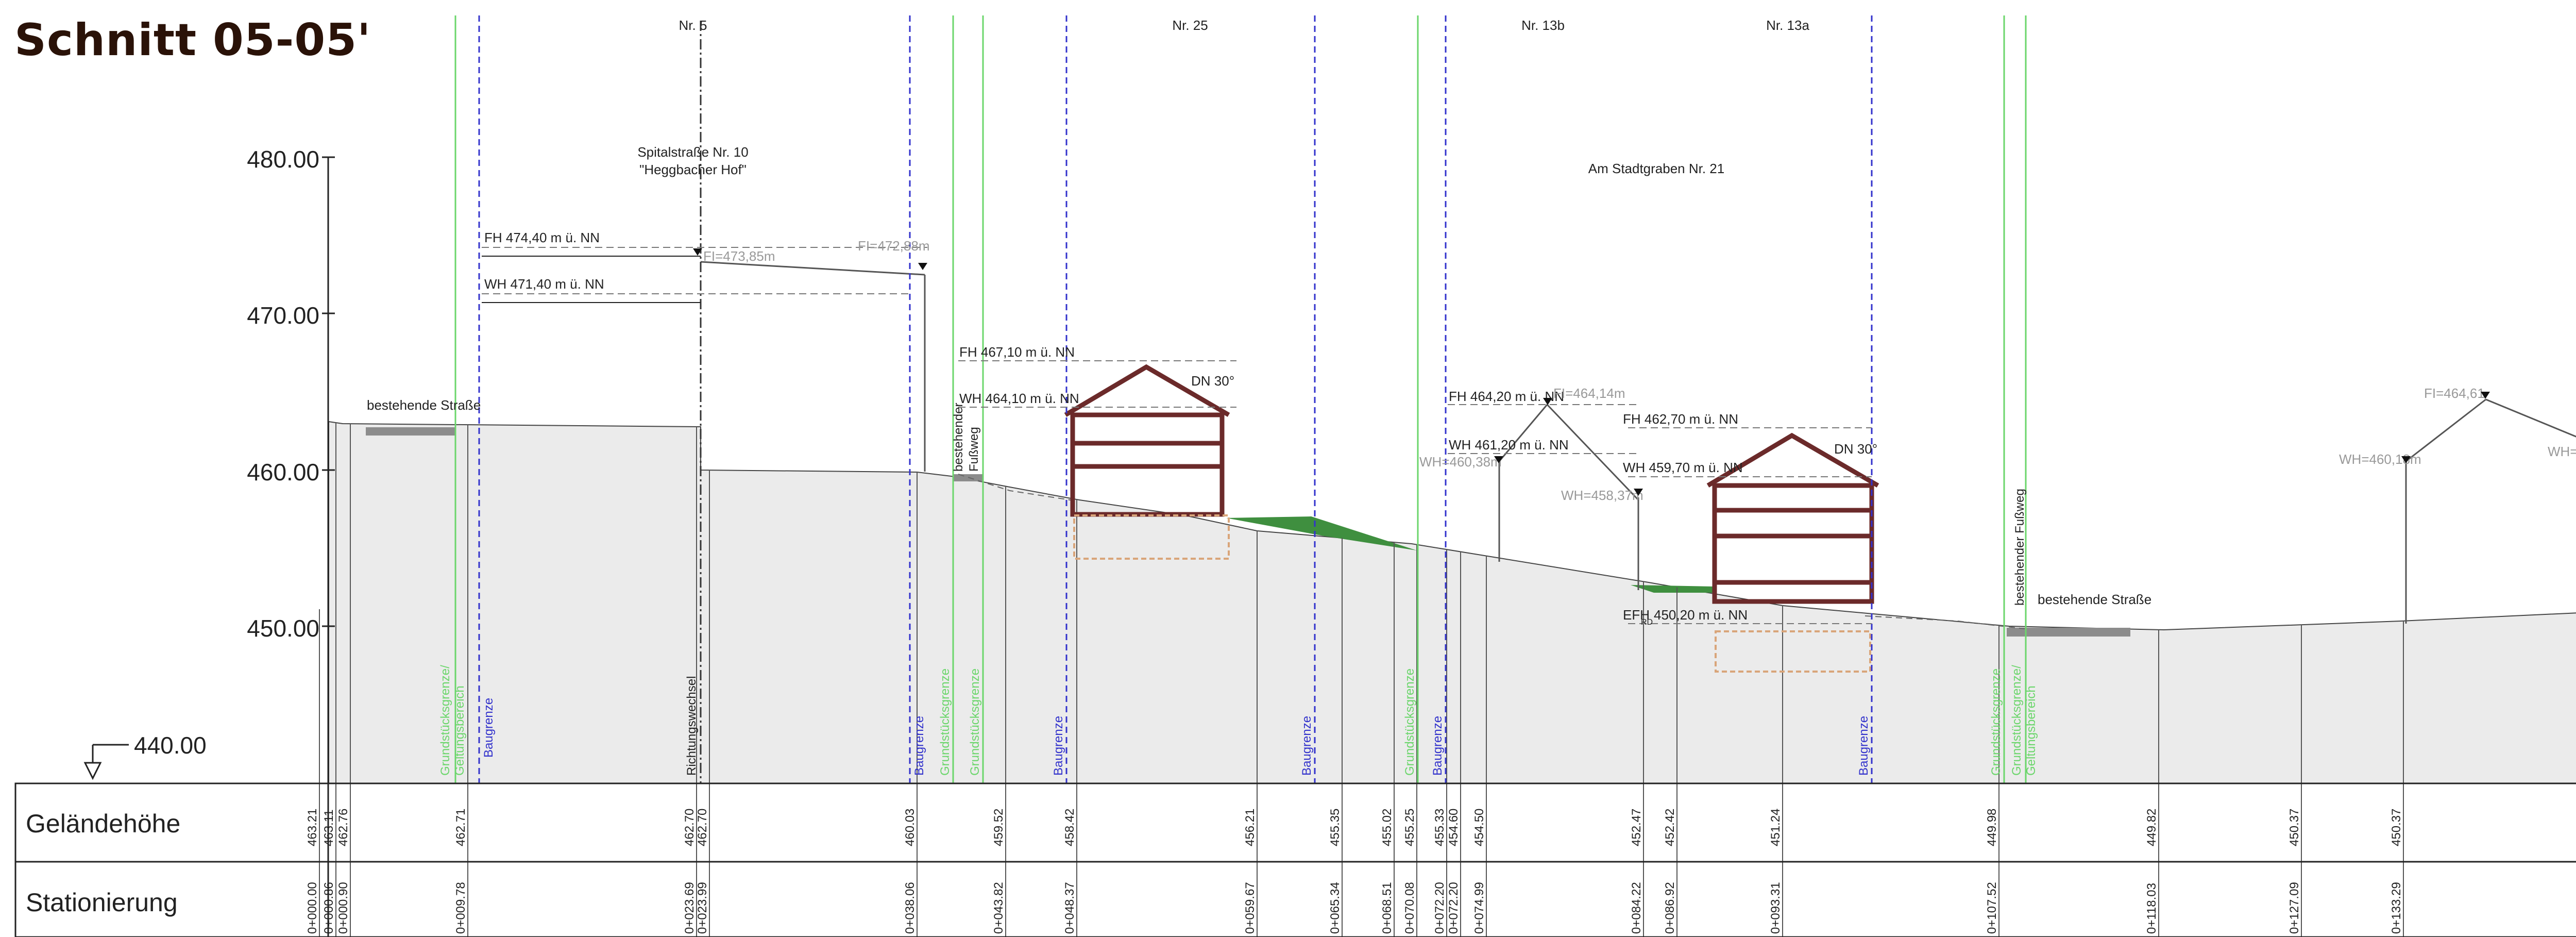 The height and width of the screenshot is (937, 2576). Describe the element at coordinates (974, 449) in the screenshot. I see `annotation-footpath: Fußweg` at that location.